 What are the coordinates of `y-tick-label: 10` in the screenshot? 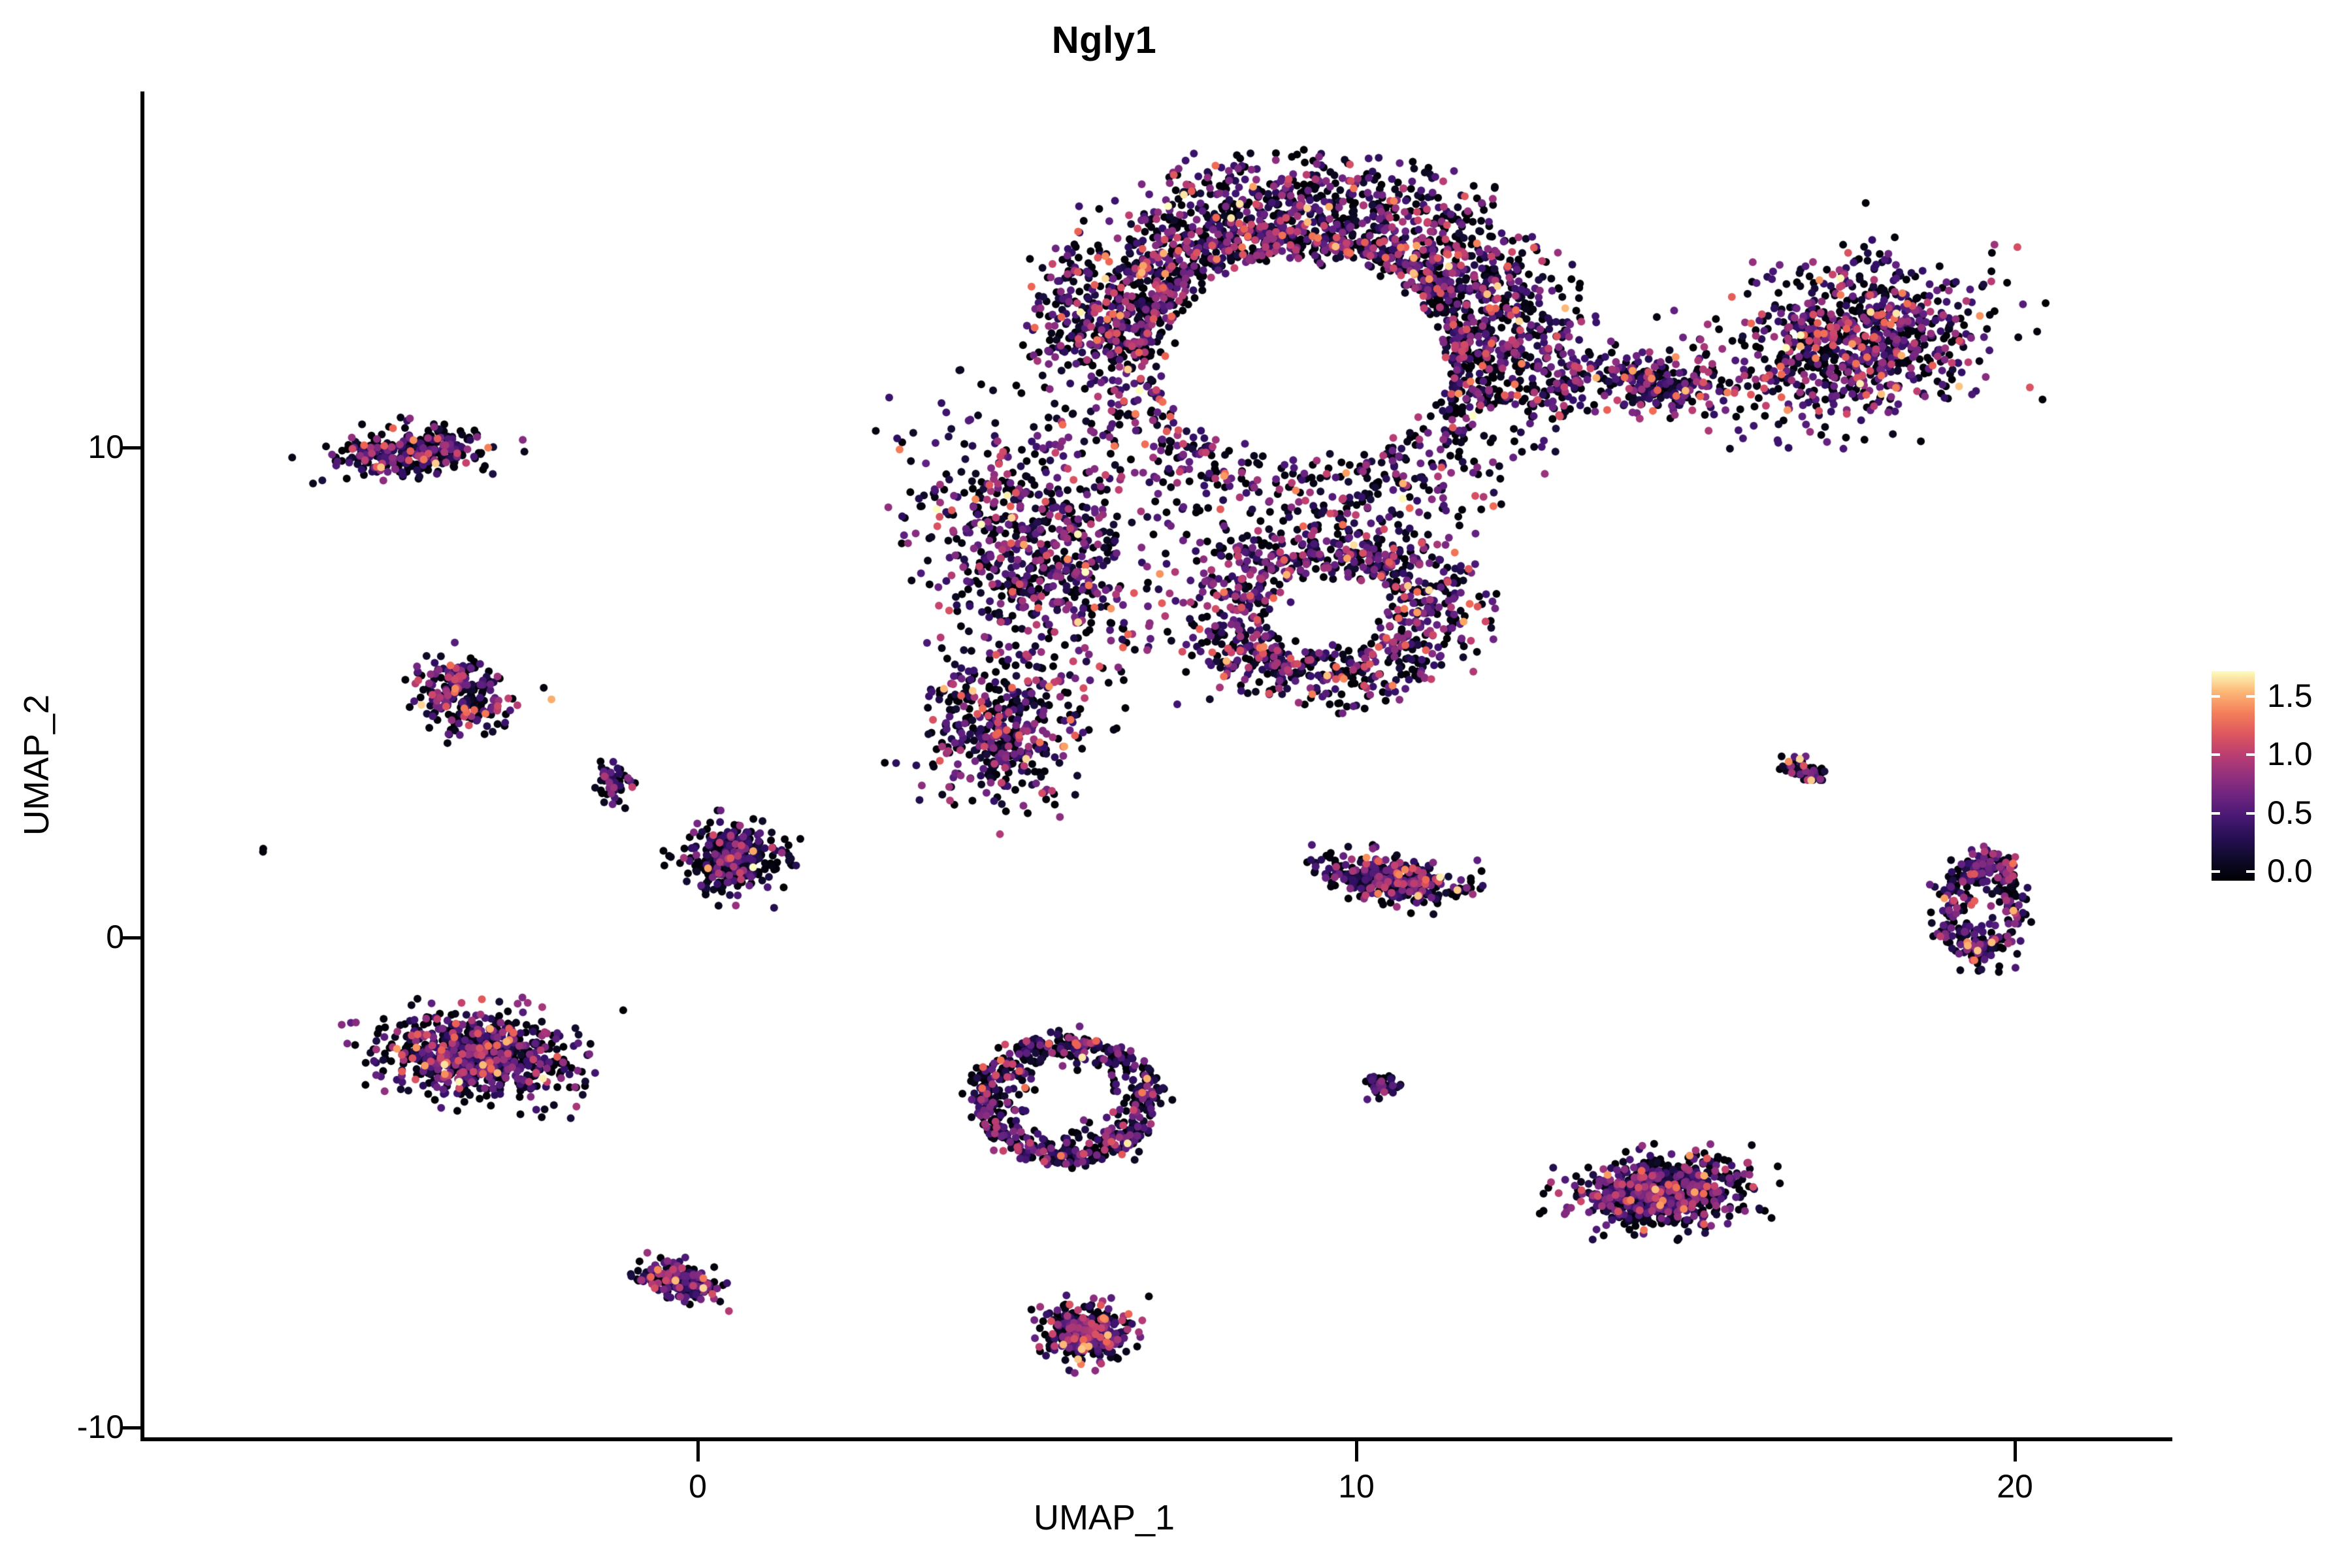 It's located at (106, 447).